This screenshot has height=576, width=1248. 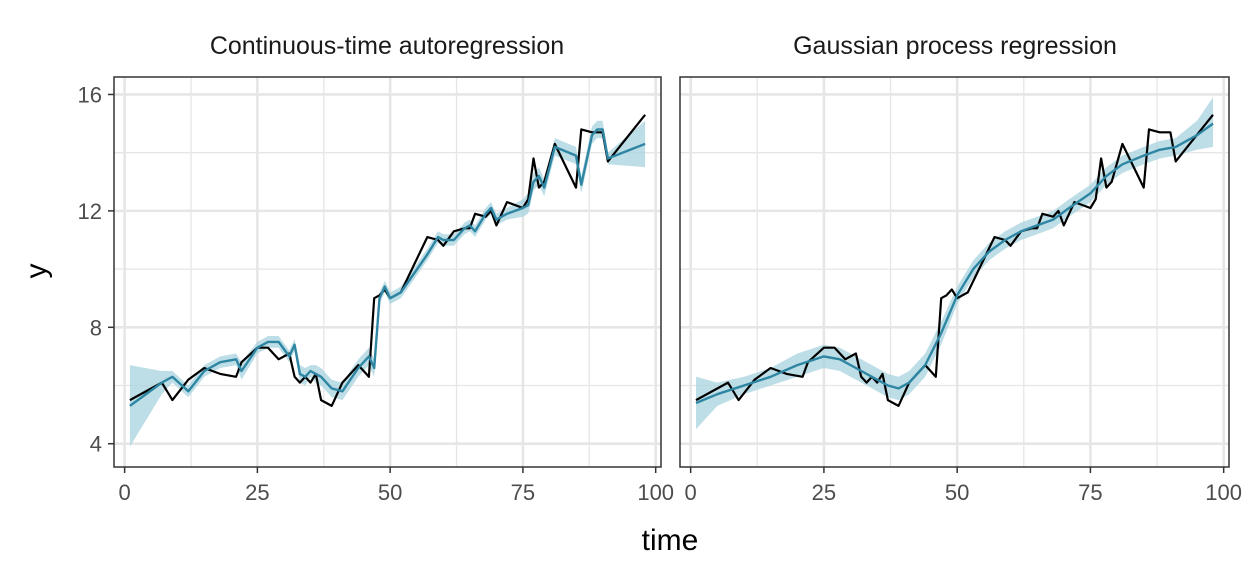 What do you see at coordinates (387, 46) in the screenshot?
I see `panel-title-left: Continuous-time autoregression` at bounding box center [387, 46].